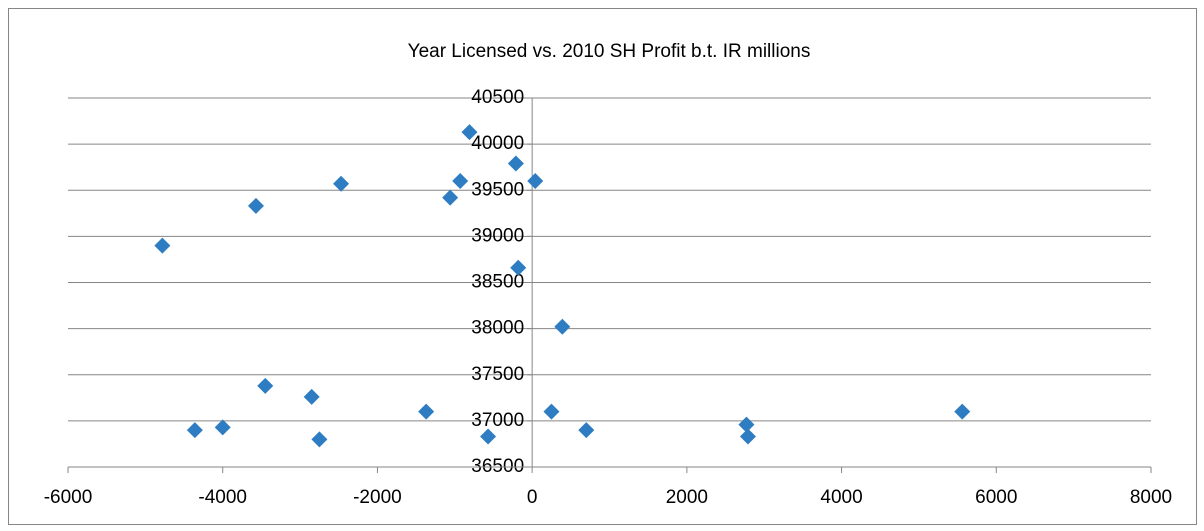 This screenshot has height=531, width=1204. Describe the element at coordinates (532, 497) in the screenshot. I see `x-tick-label: 0` at that location.